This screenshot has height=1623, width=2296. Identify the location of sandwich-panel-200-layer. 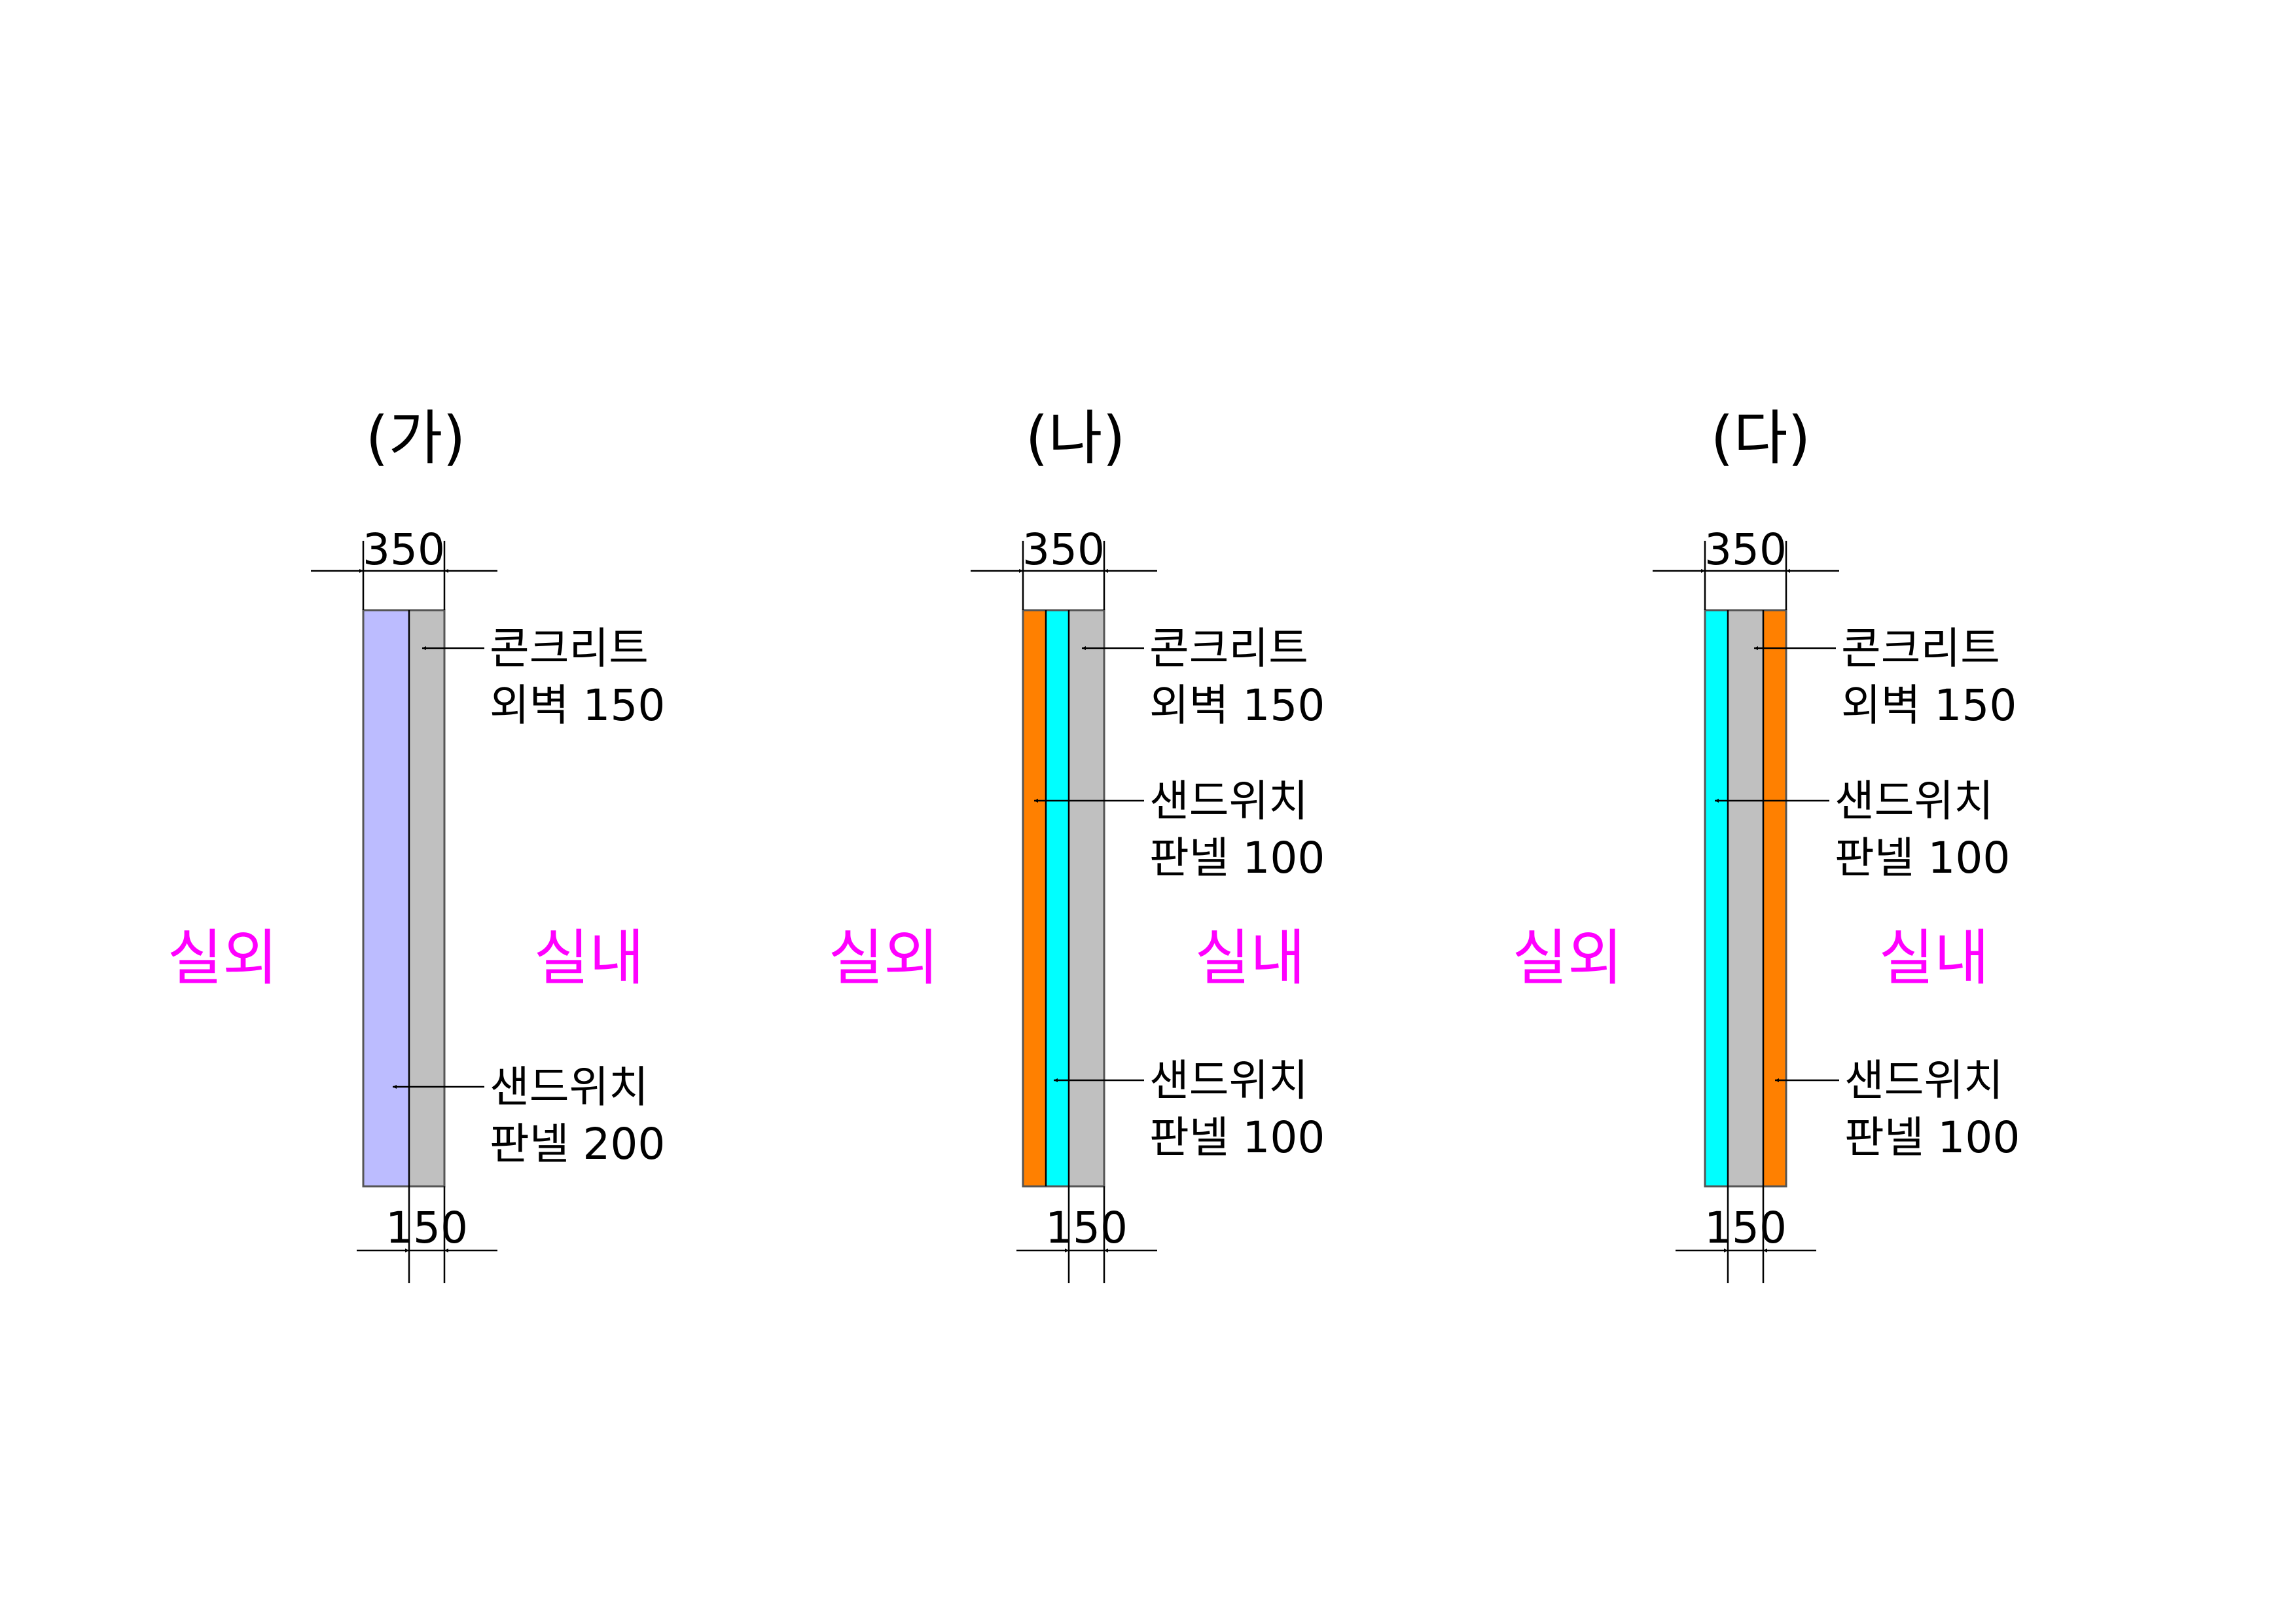
(386, 898).